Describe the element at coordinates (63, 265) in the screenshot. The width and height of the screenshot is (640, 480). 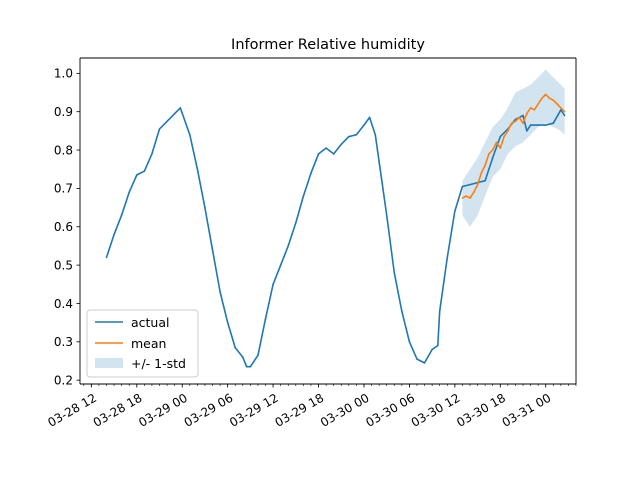
I see `y-tick-label: 0.5` at that location.